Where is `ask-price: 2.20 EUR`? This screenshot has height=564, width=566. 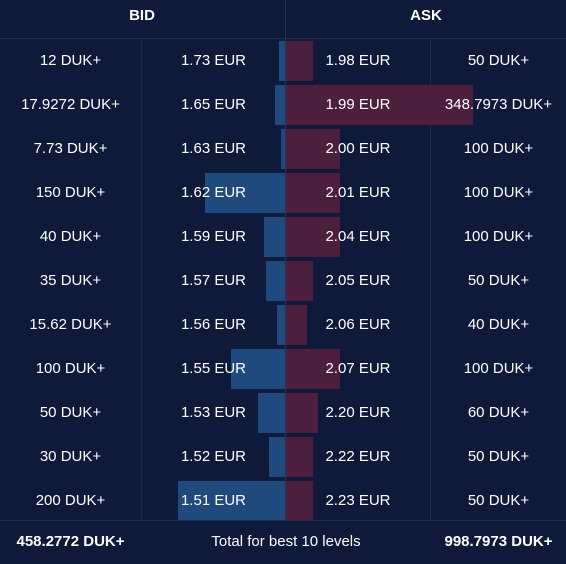 ask-price: 2.20 EUR is located at coordinates (358, 412).